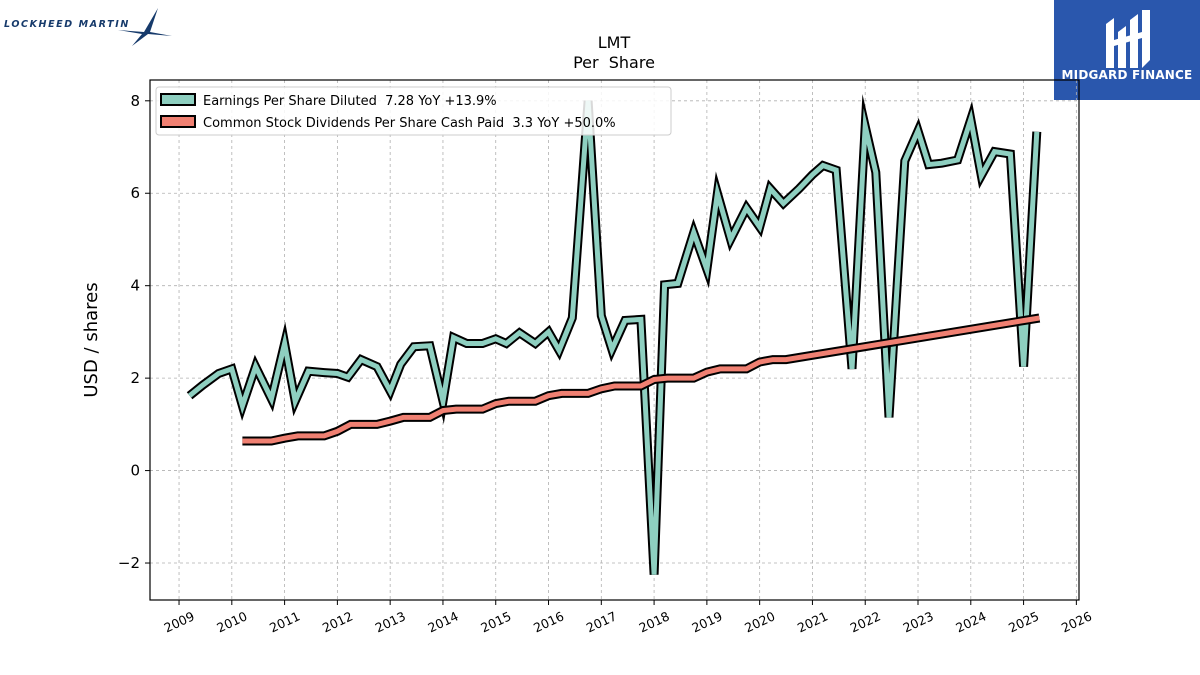  What do you see at coordinates (390, 621) in the screenshot?
I see `x-tick-label: 2013` at bounding box center [390, 621].